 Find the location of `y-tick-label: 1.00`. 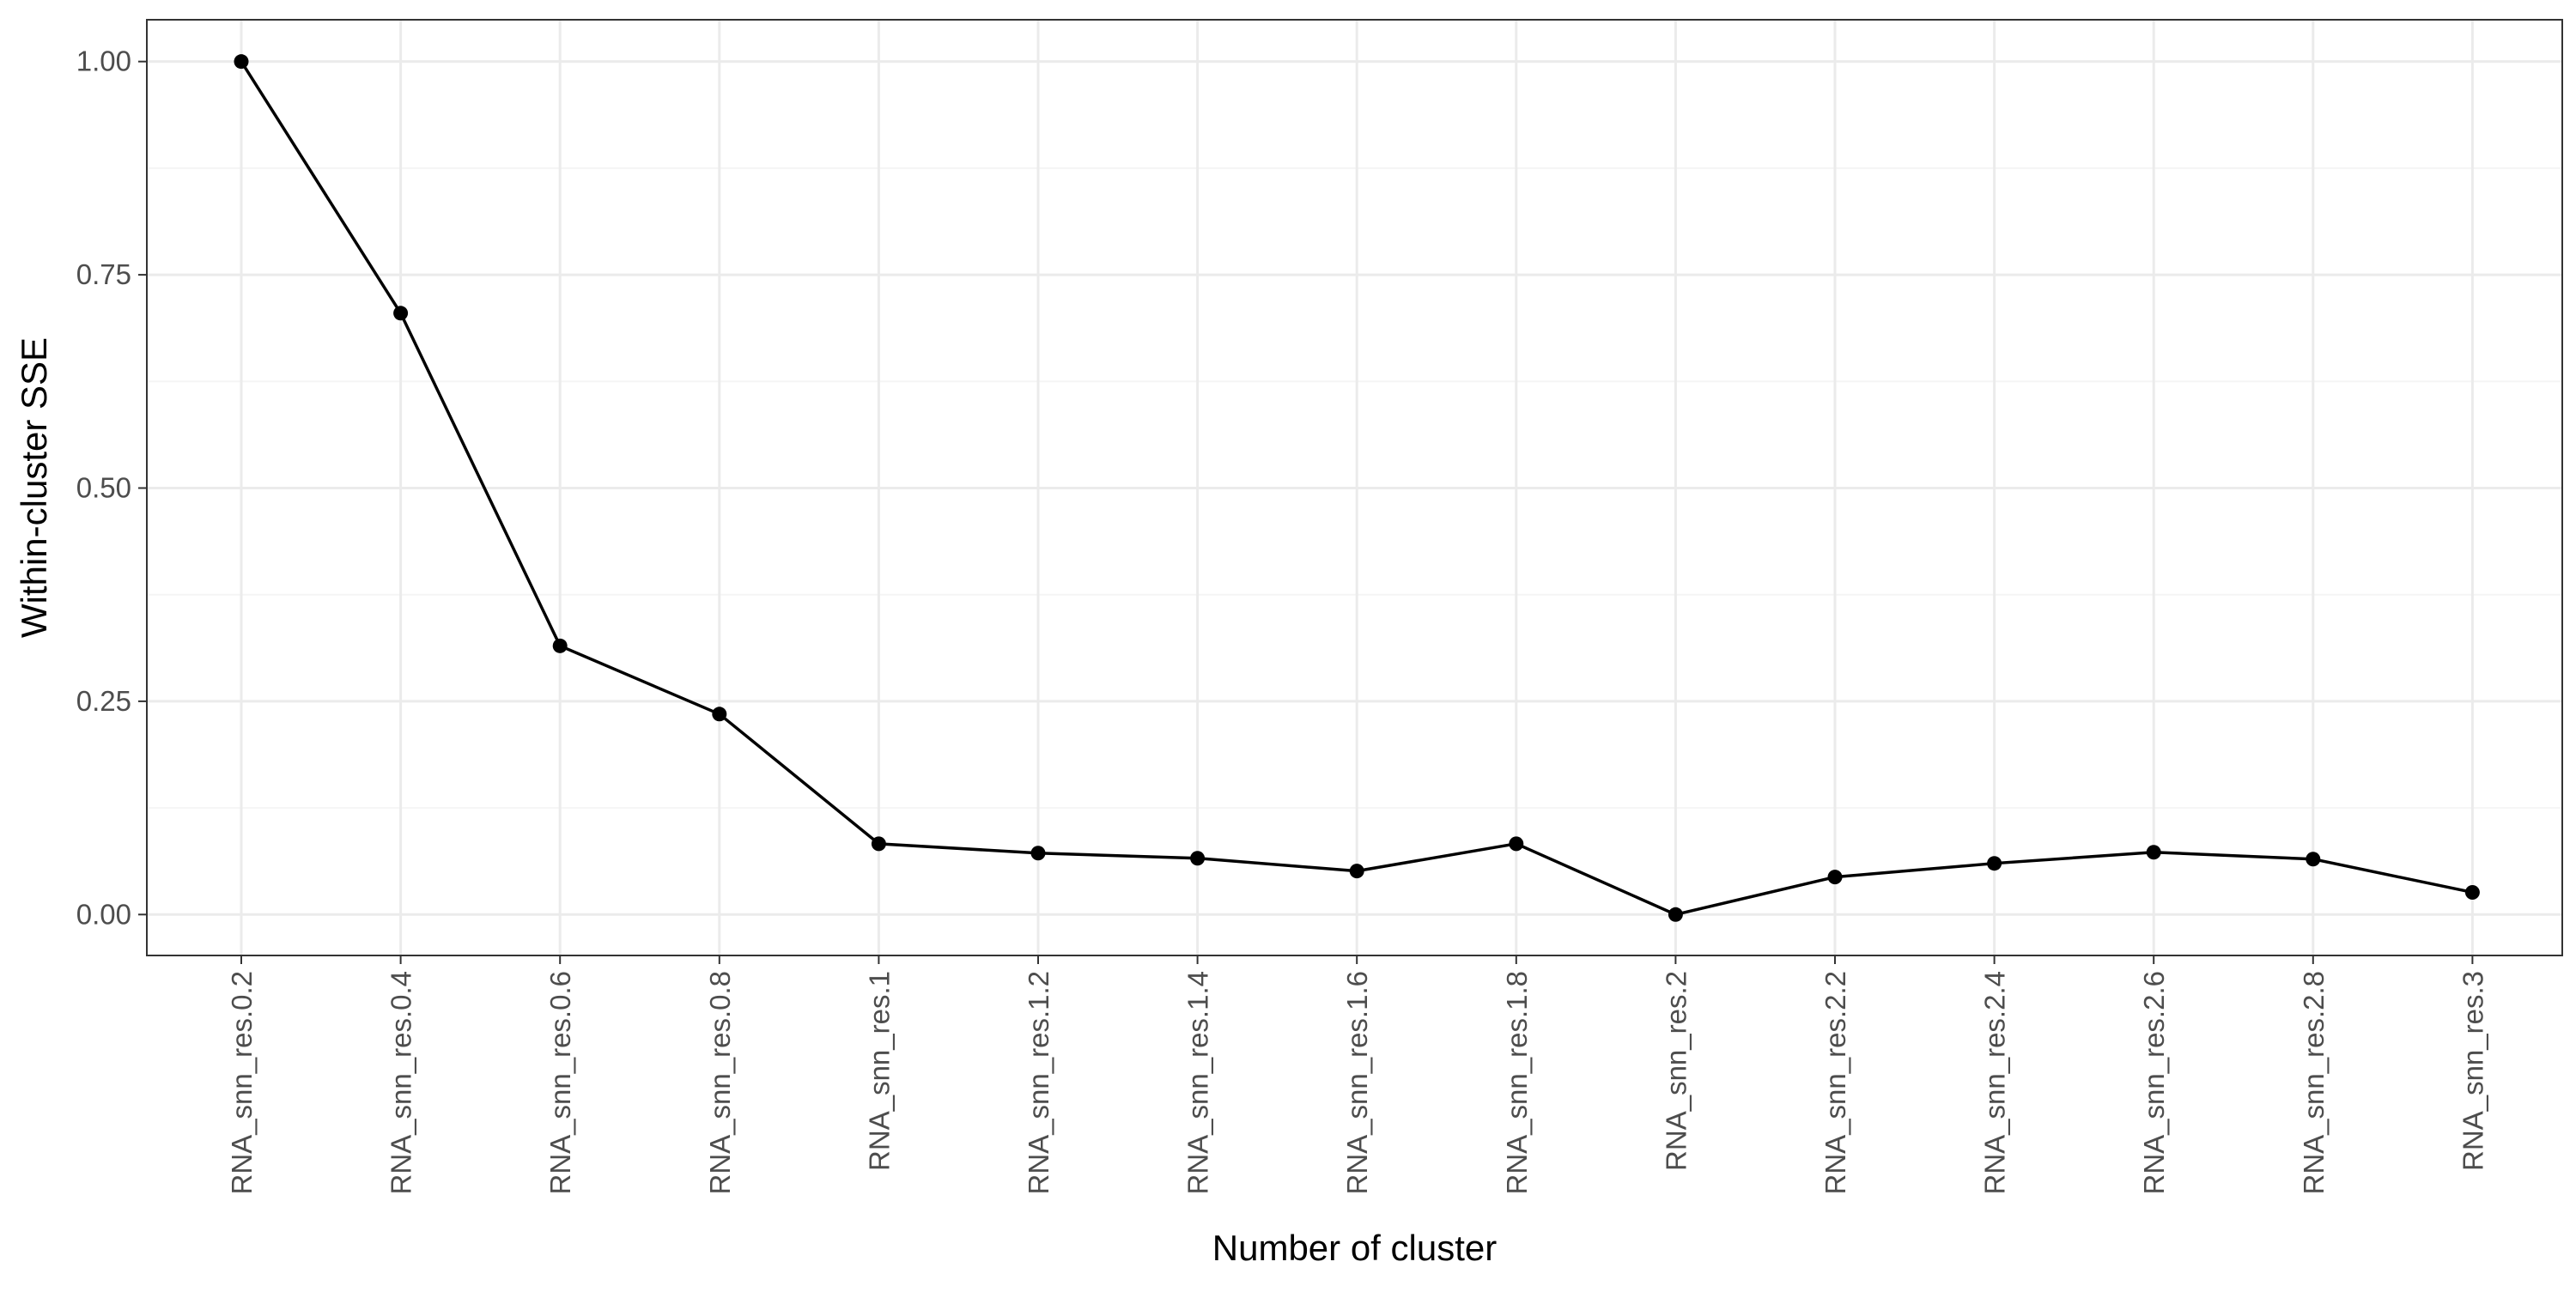

y-tick-label: 1.00 is located at coordinates (104, 61).